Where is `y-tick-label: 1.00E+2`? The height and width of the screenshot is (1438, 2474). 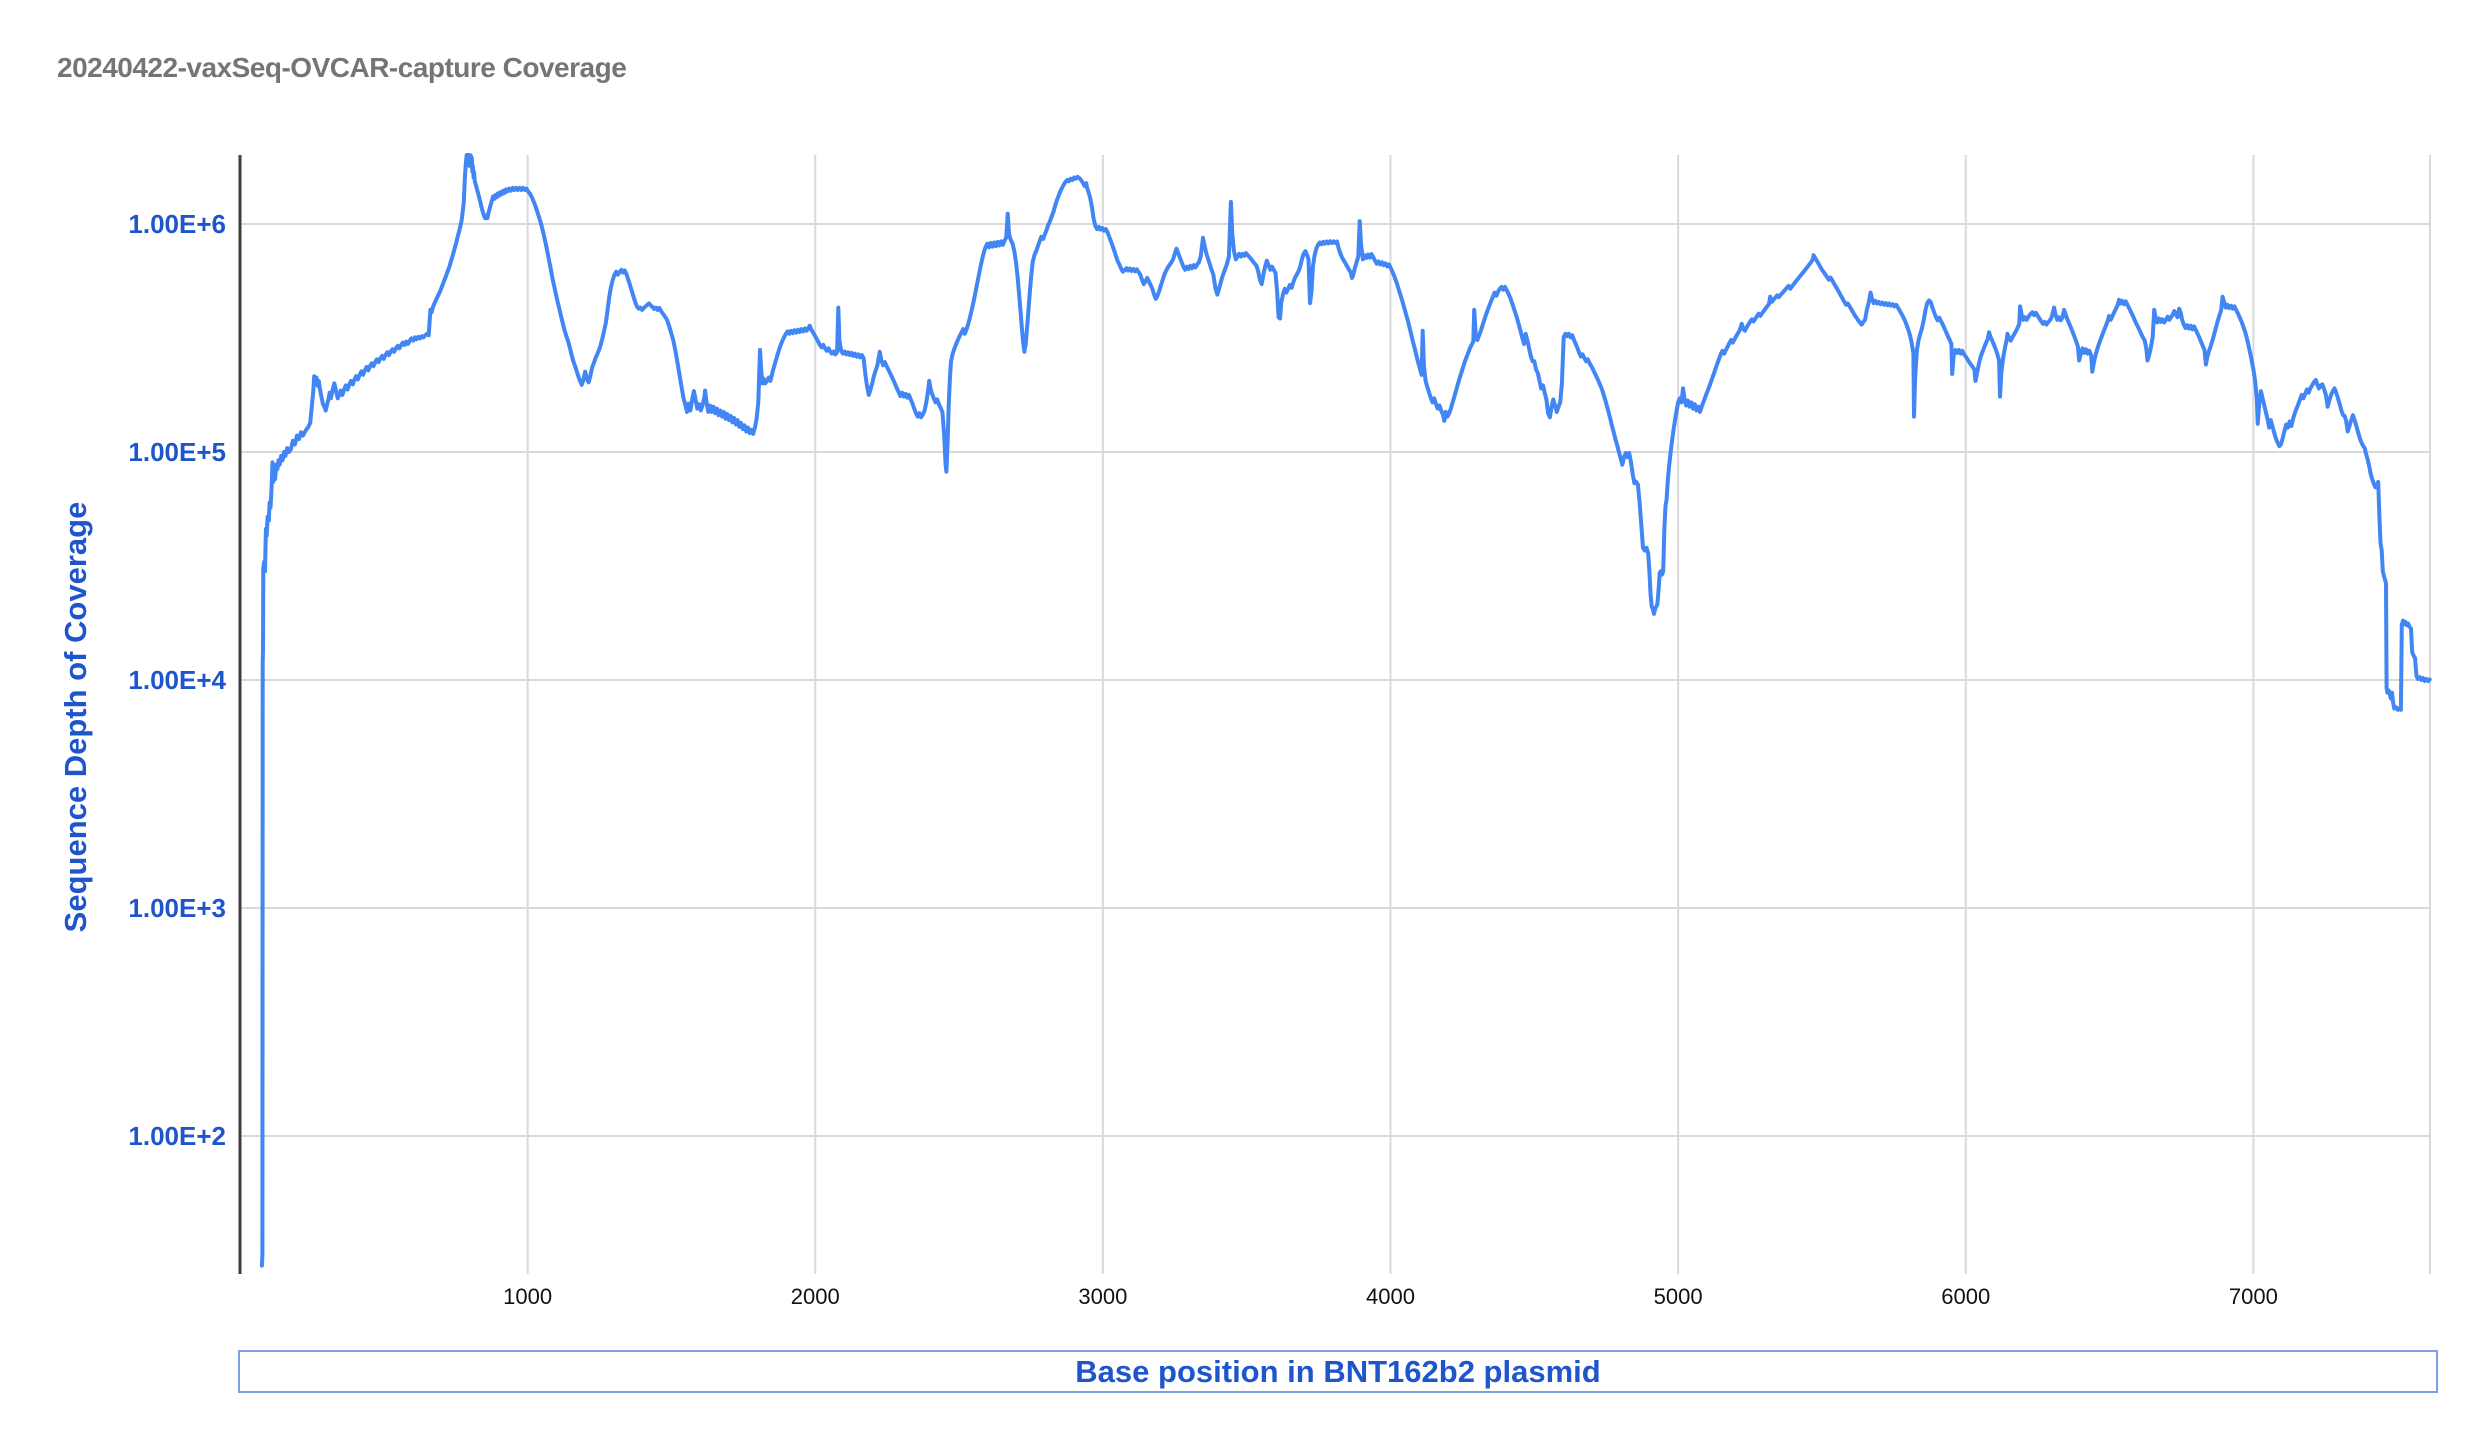
y-tick-label: 1.00E+2 is located at coordinates (177, 1136).